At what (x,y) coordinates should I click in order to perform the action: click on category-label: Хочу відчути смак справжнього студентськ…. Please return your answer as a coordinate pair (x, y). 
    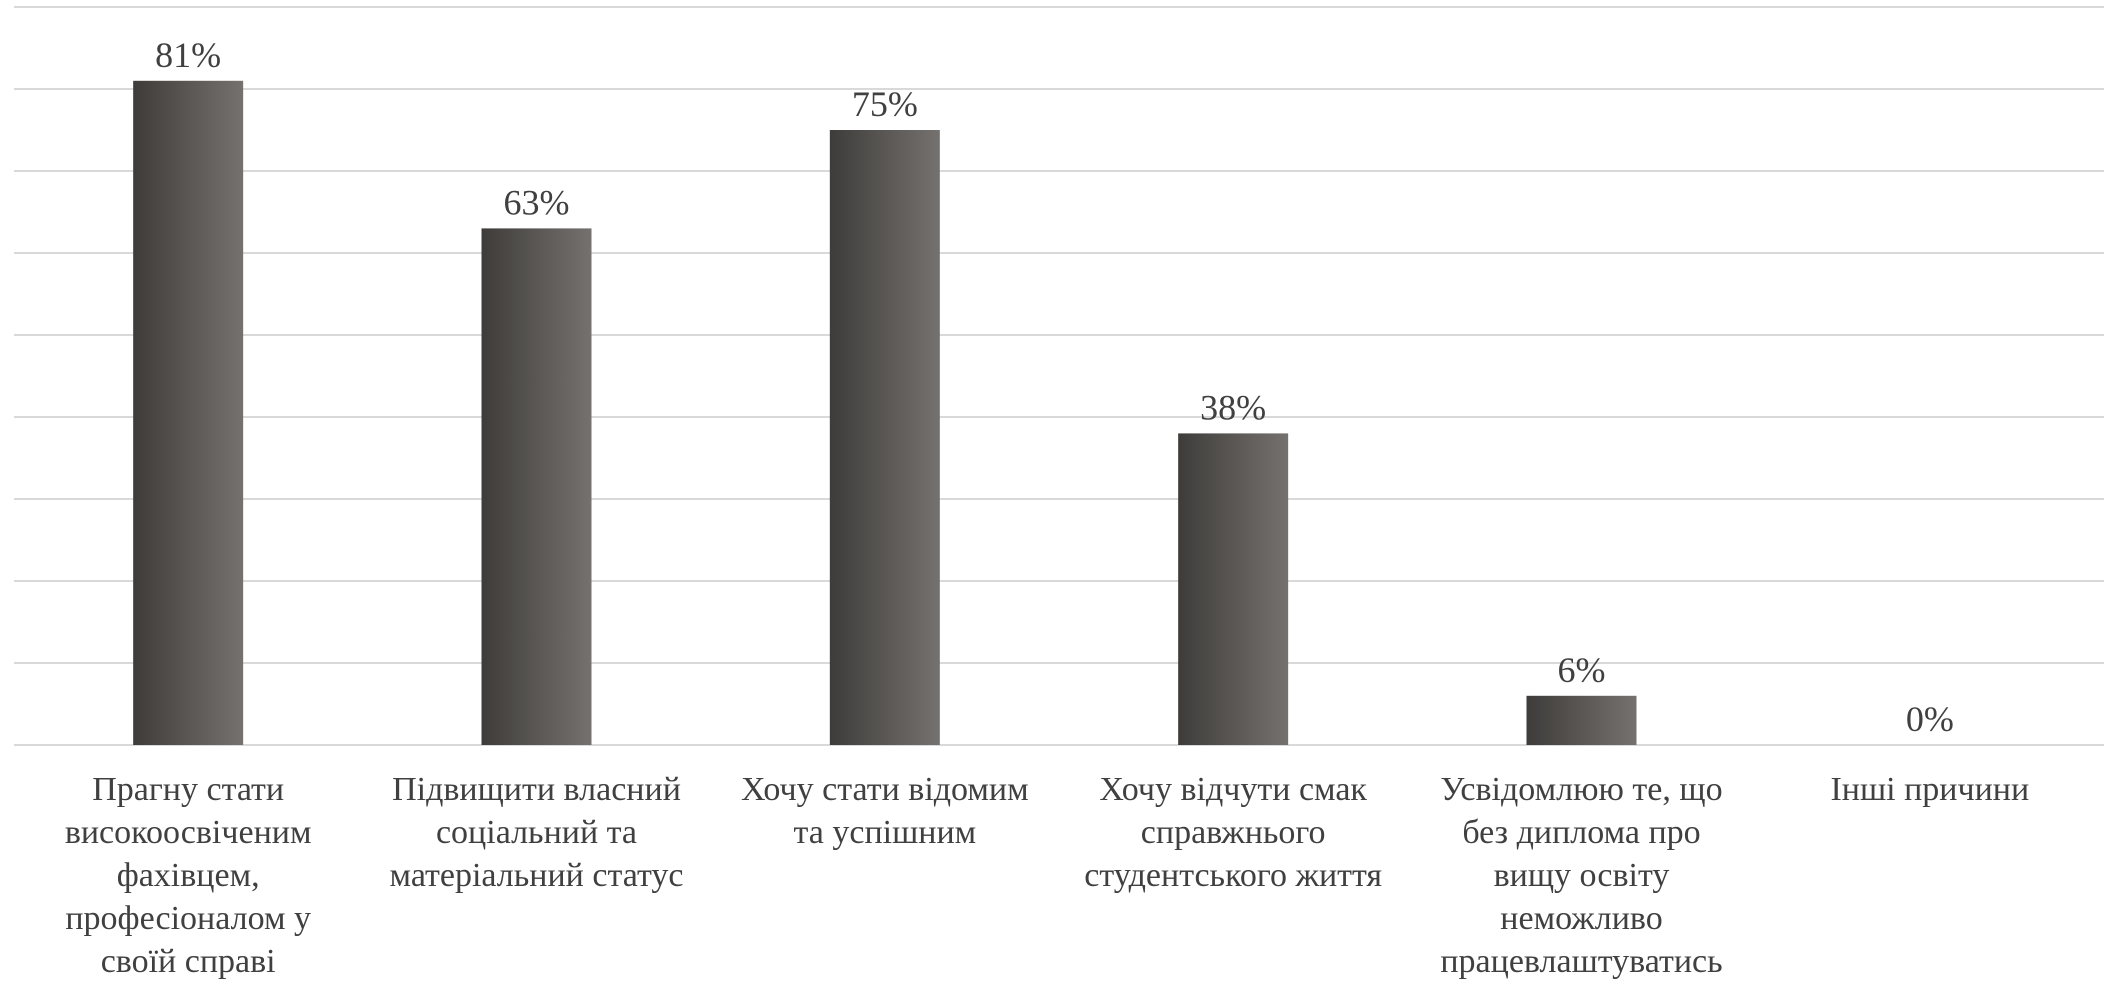
    Looking at the image, I should click on (1233, 832).